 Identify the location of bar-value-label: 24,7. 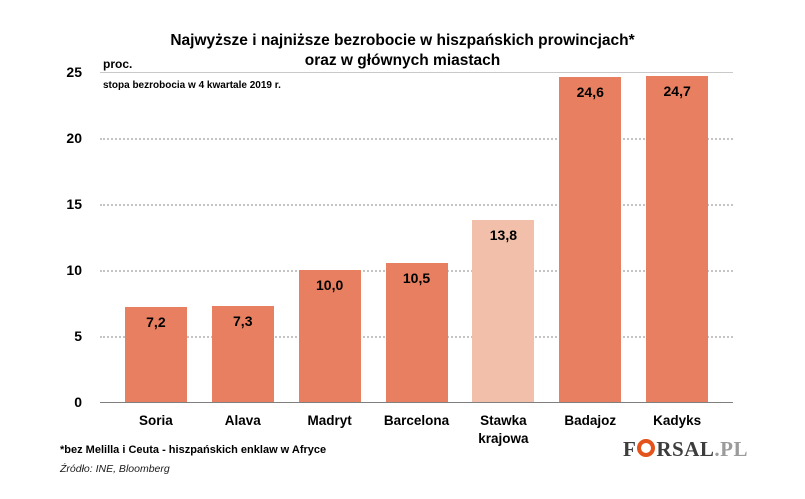
(677, 90).